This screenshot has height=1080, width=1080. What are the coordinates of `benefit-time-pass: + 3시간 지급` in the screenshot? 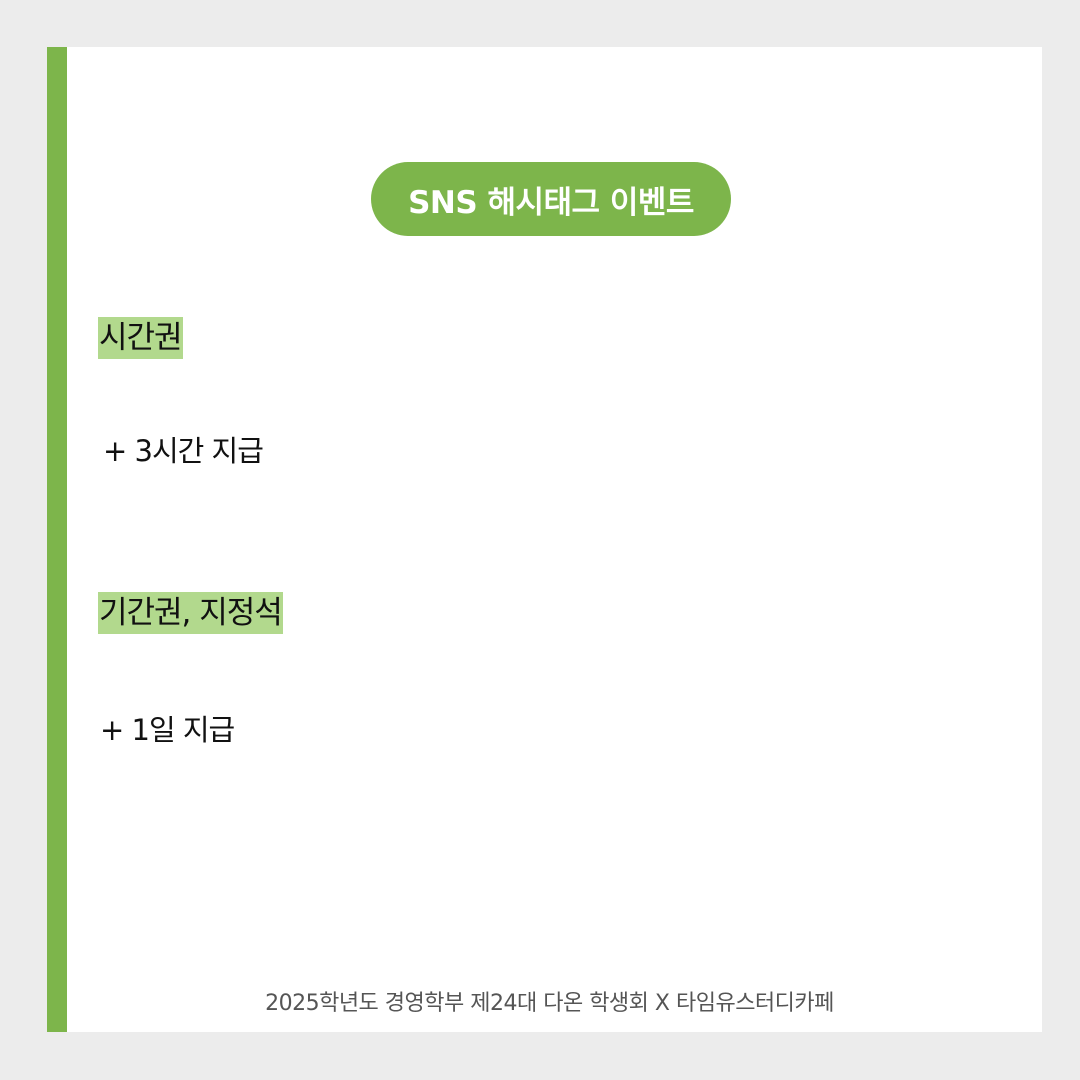 It's located at (183, 451).